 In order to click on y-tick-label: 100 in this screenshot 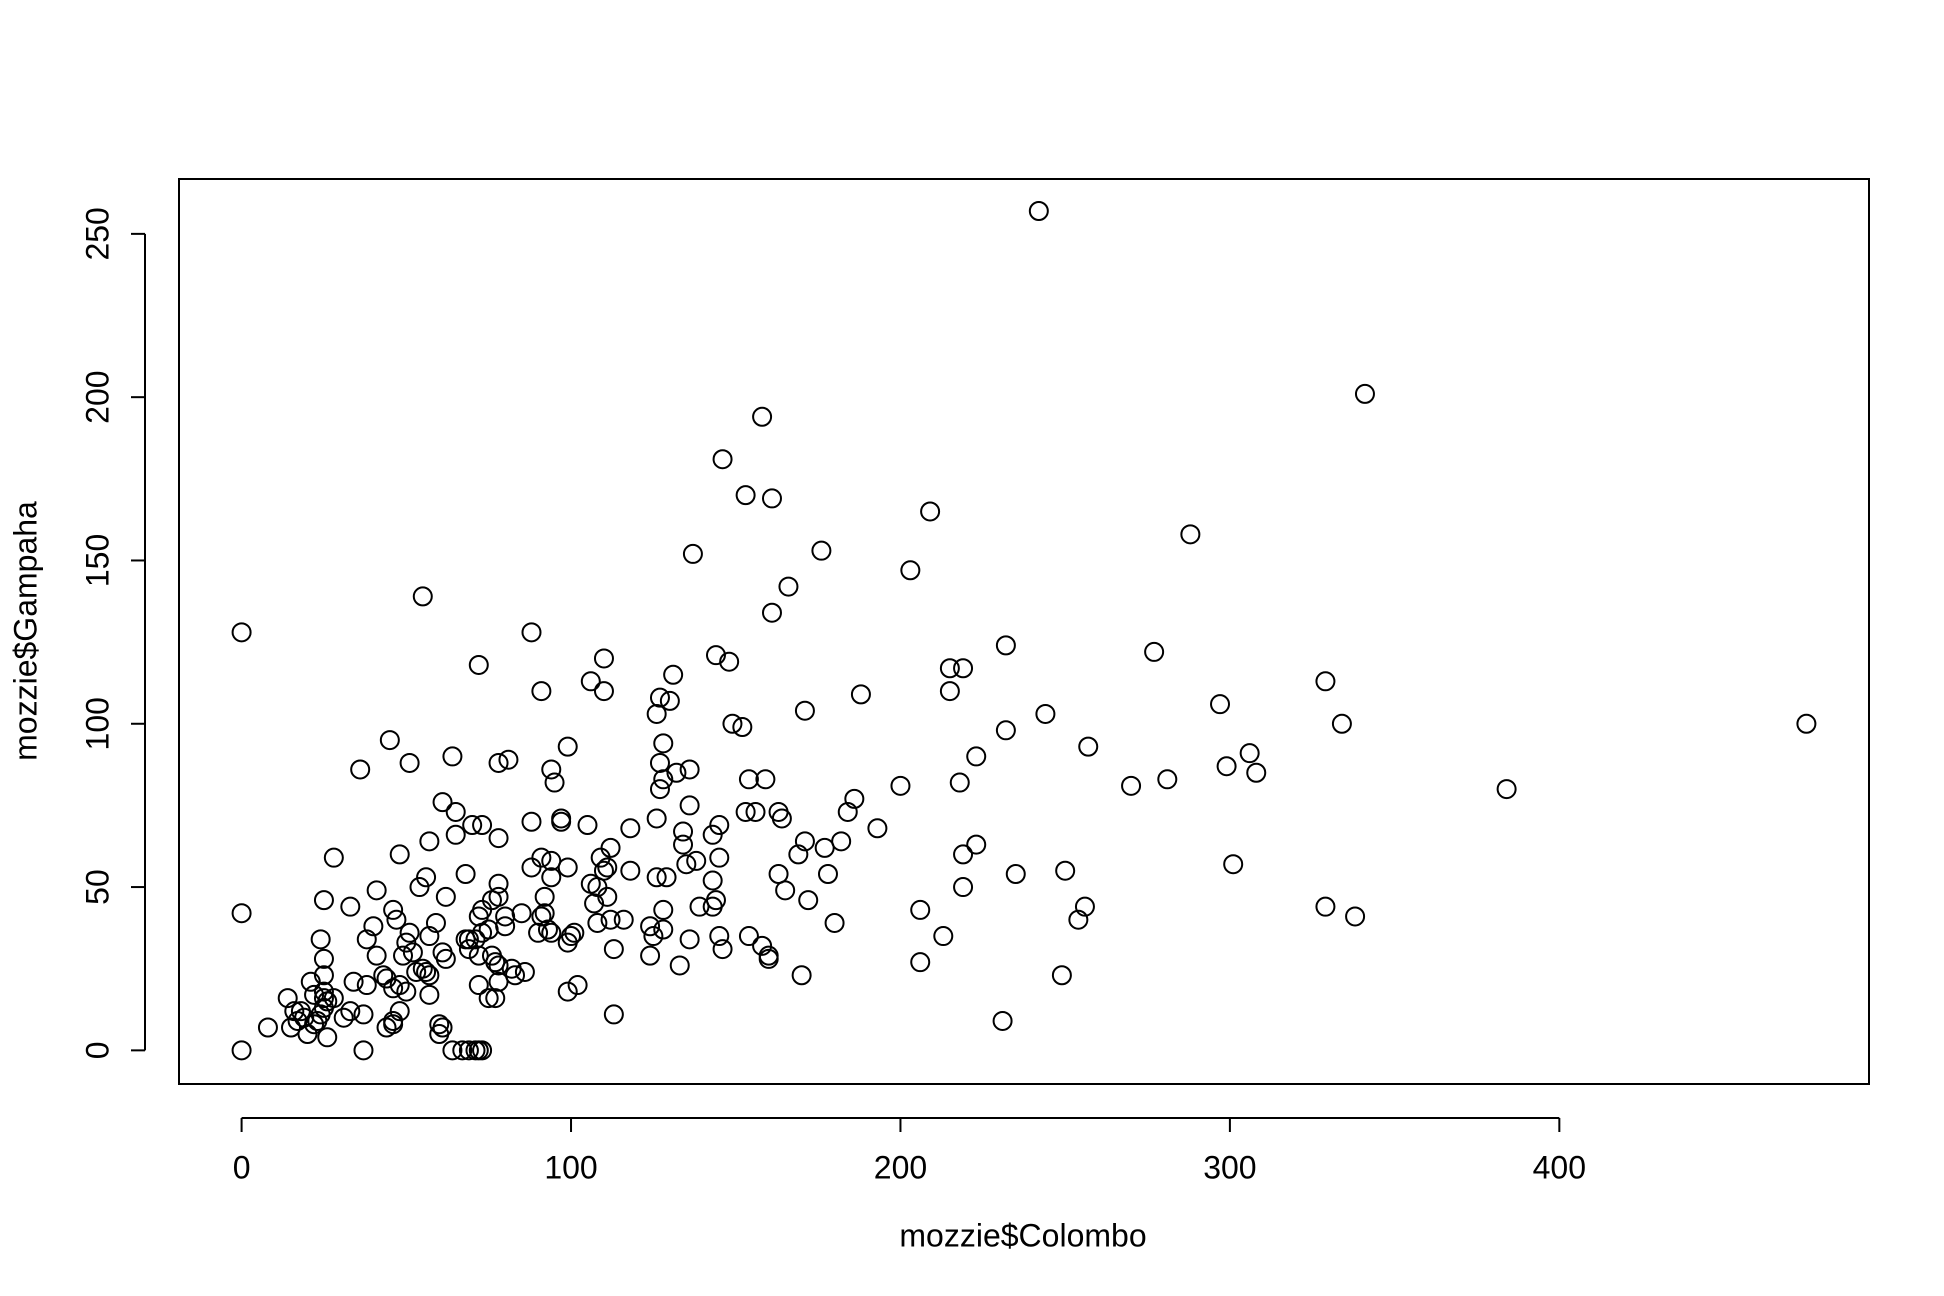, I will do `click(97, 723)`.